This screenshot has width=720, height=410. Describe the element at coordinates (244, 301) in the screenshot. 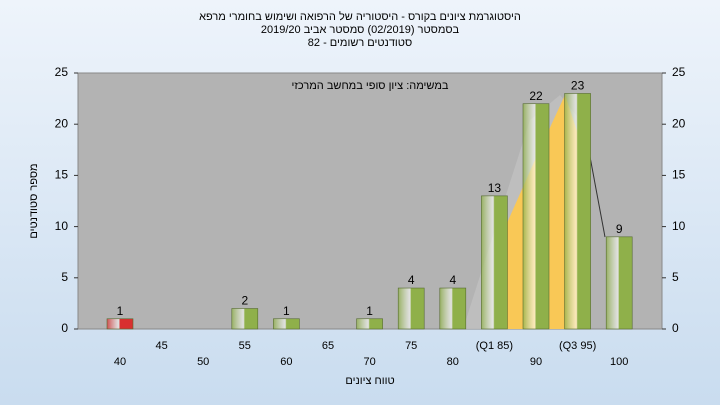

I see `data-label: 2` at that location.